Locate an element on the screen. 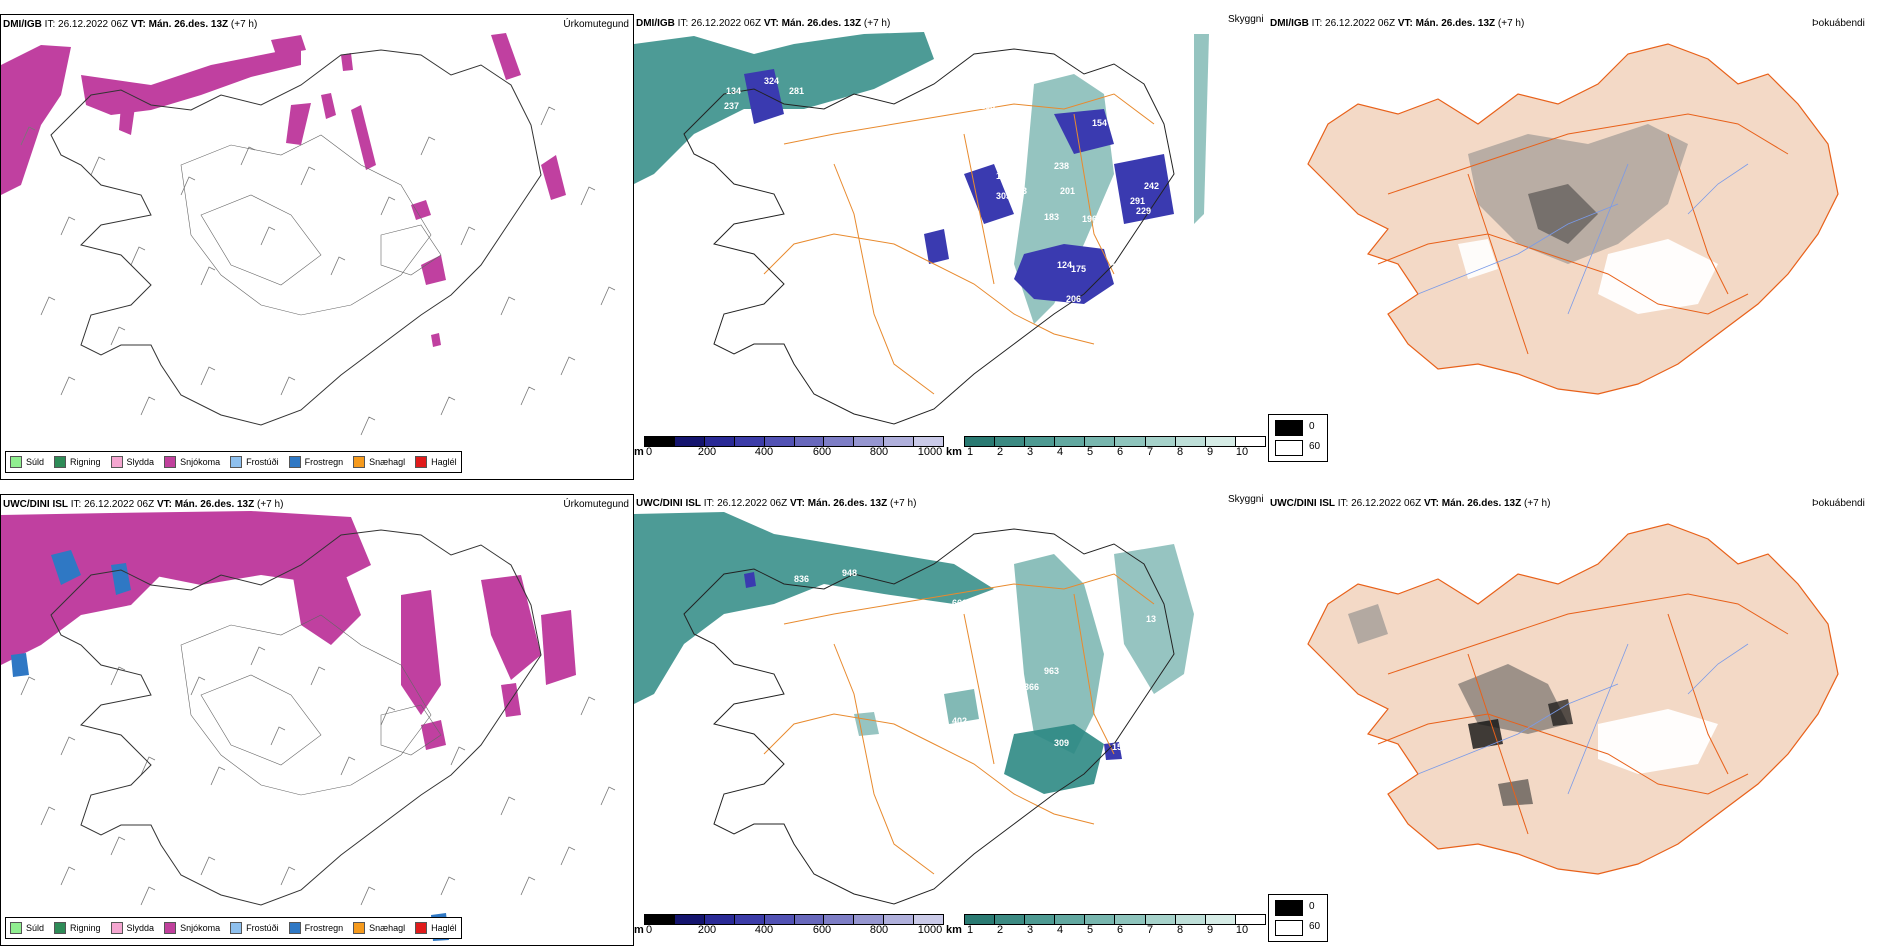 The width and height of the screenshot is (1900, 950). legend-item-sleet: Slydda is located at coordinates (132, 928).